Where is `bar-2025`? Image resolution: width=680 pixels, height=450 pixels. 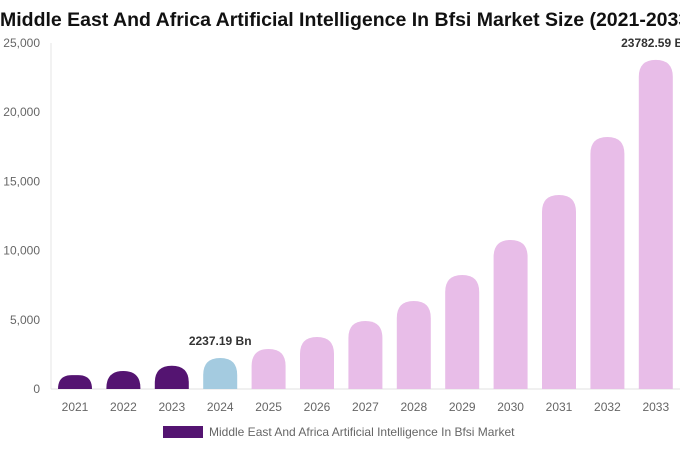 bar-2025 is located at coordinates (268, 369).